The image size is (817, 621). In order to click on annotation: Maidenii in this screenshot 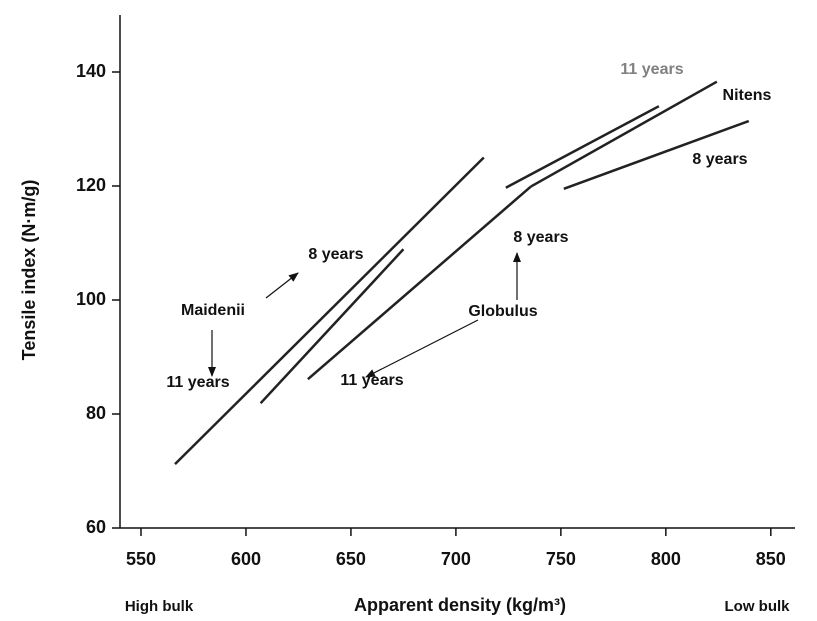, I will do `click(213, 310)`.